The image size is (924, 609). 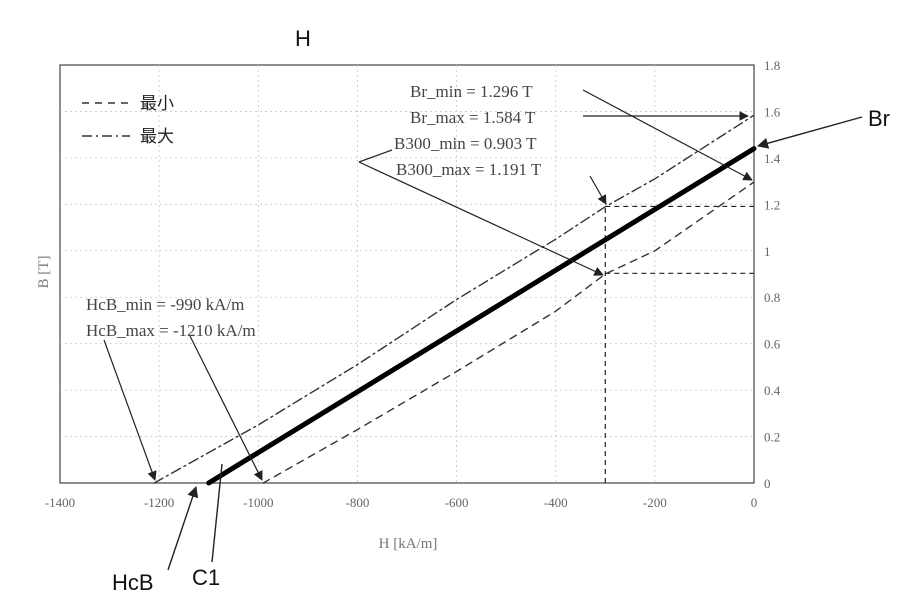 What do you see at coordinates (183, 528) in the screenshot?
I see `callout-hcb-arrow` at bounding box center [183, 528].